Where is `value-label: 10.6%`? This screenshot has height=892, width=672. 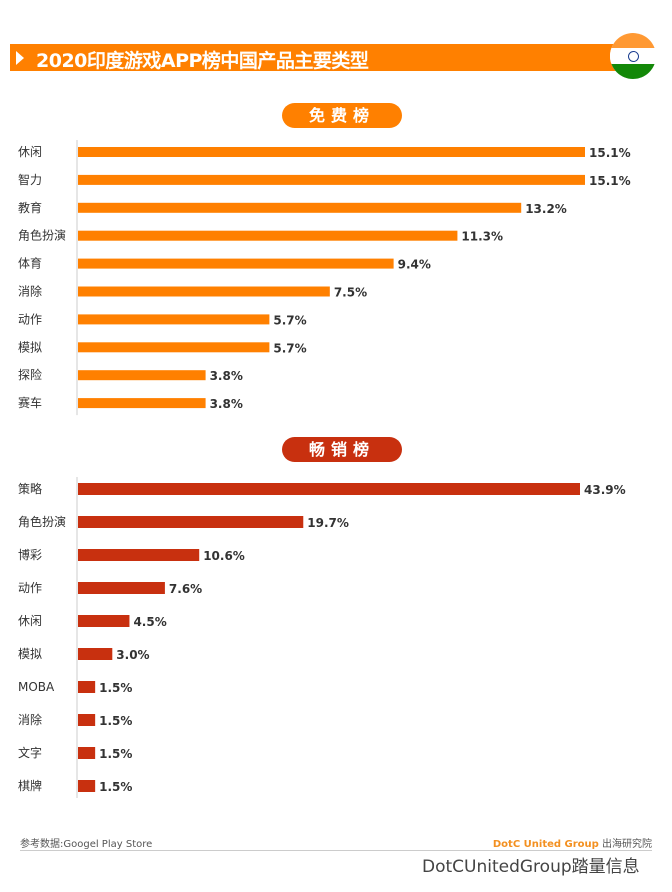
value-label: 10.6% is located at coordinates (224, 556).